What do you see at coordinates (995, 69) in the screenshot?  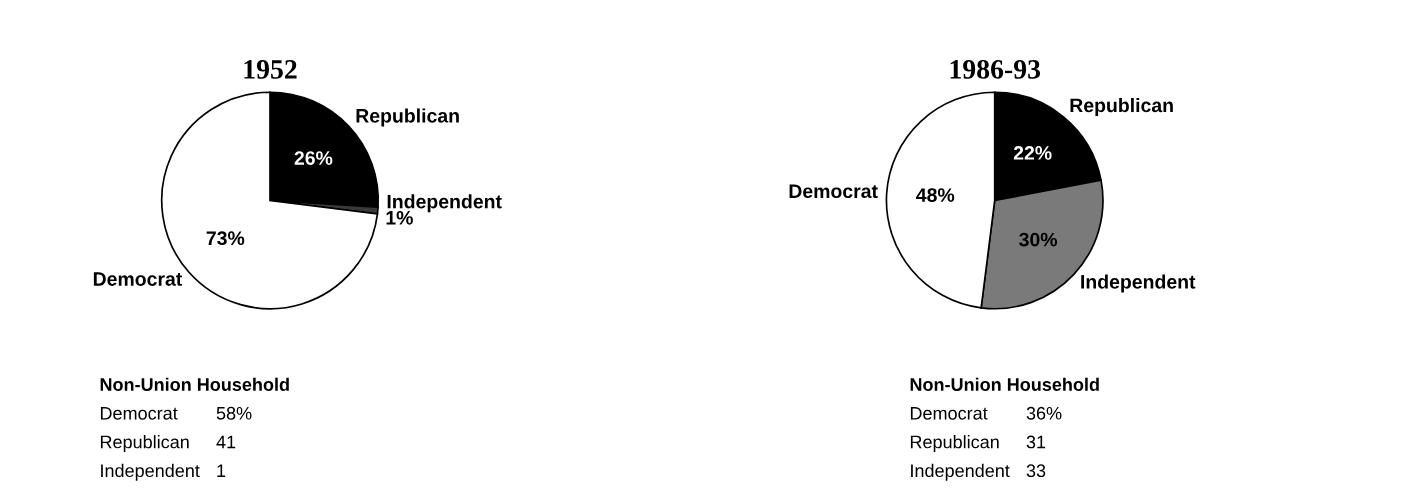 I see `chart-title: 1986-93` at bounding box center [995, 69].